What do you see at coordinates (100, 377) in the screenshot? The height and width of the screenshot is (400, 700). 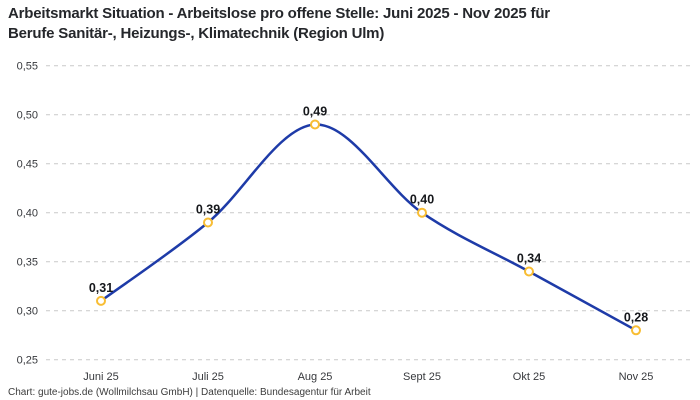 I see `x-axis-tick-label: Juni 25` at bounding box center [100, 377].